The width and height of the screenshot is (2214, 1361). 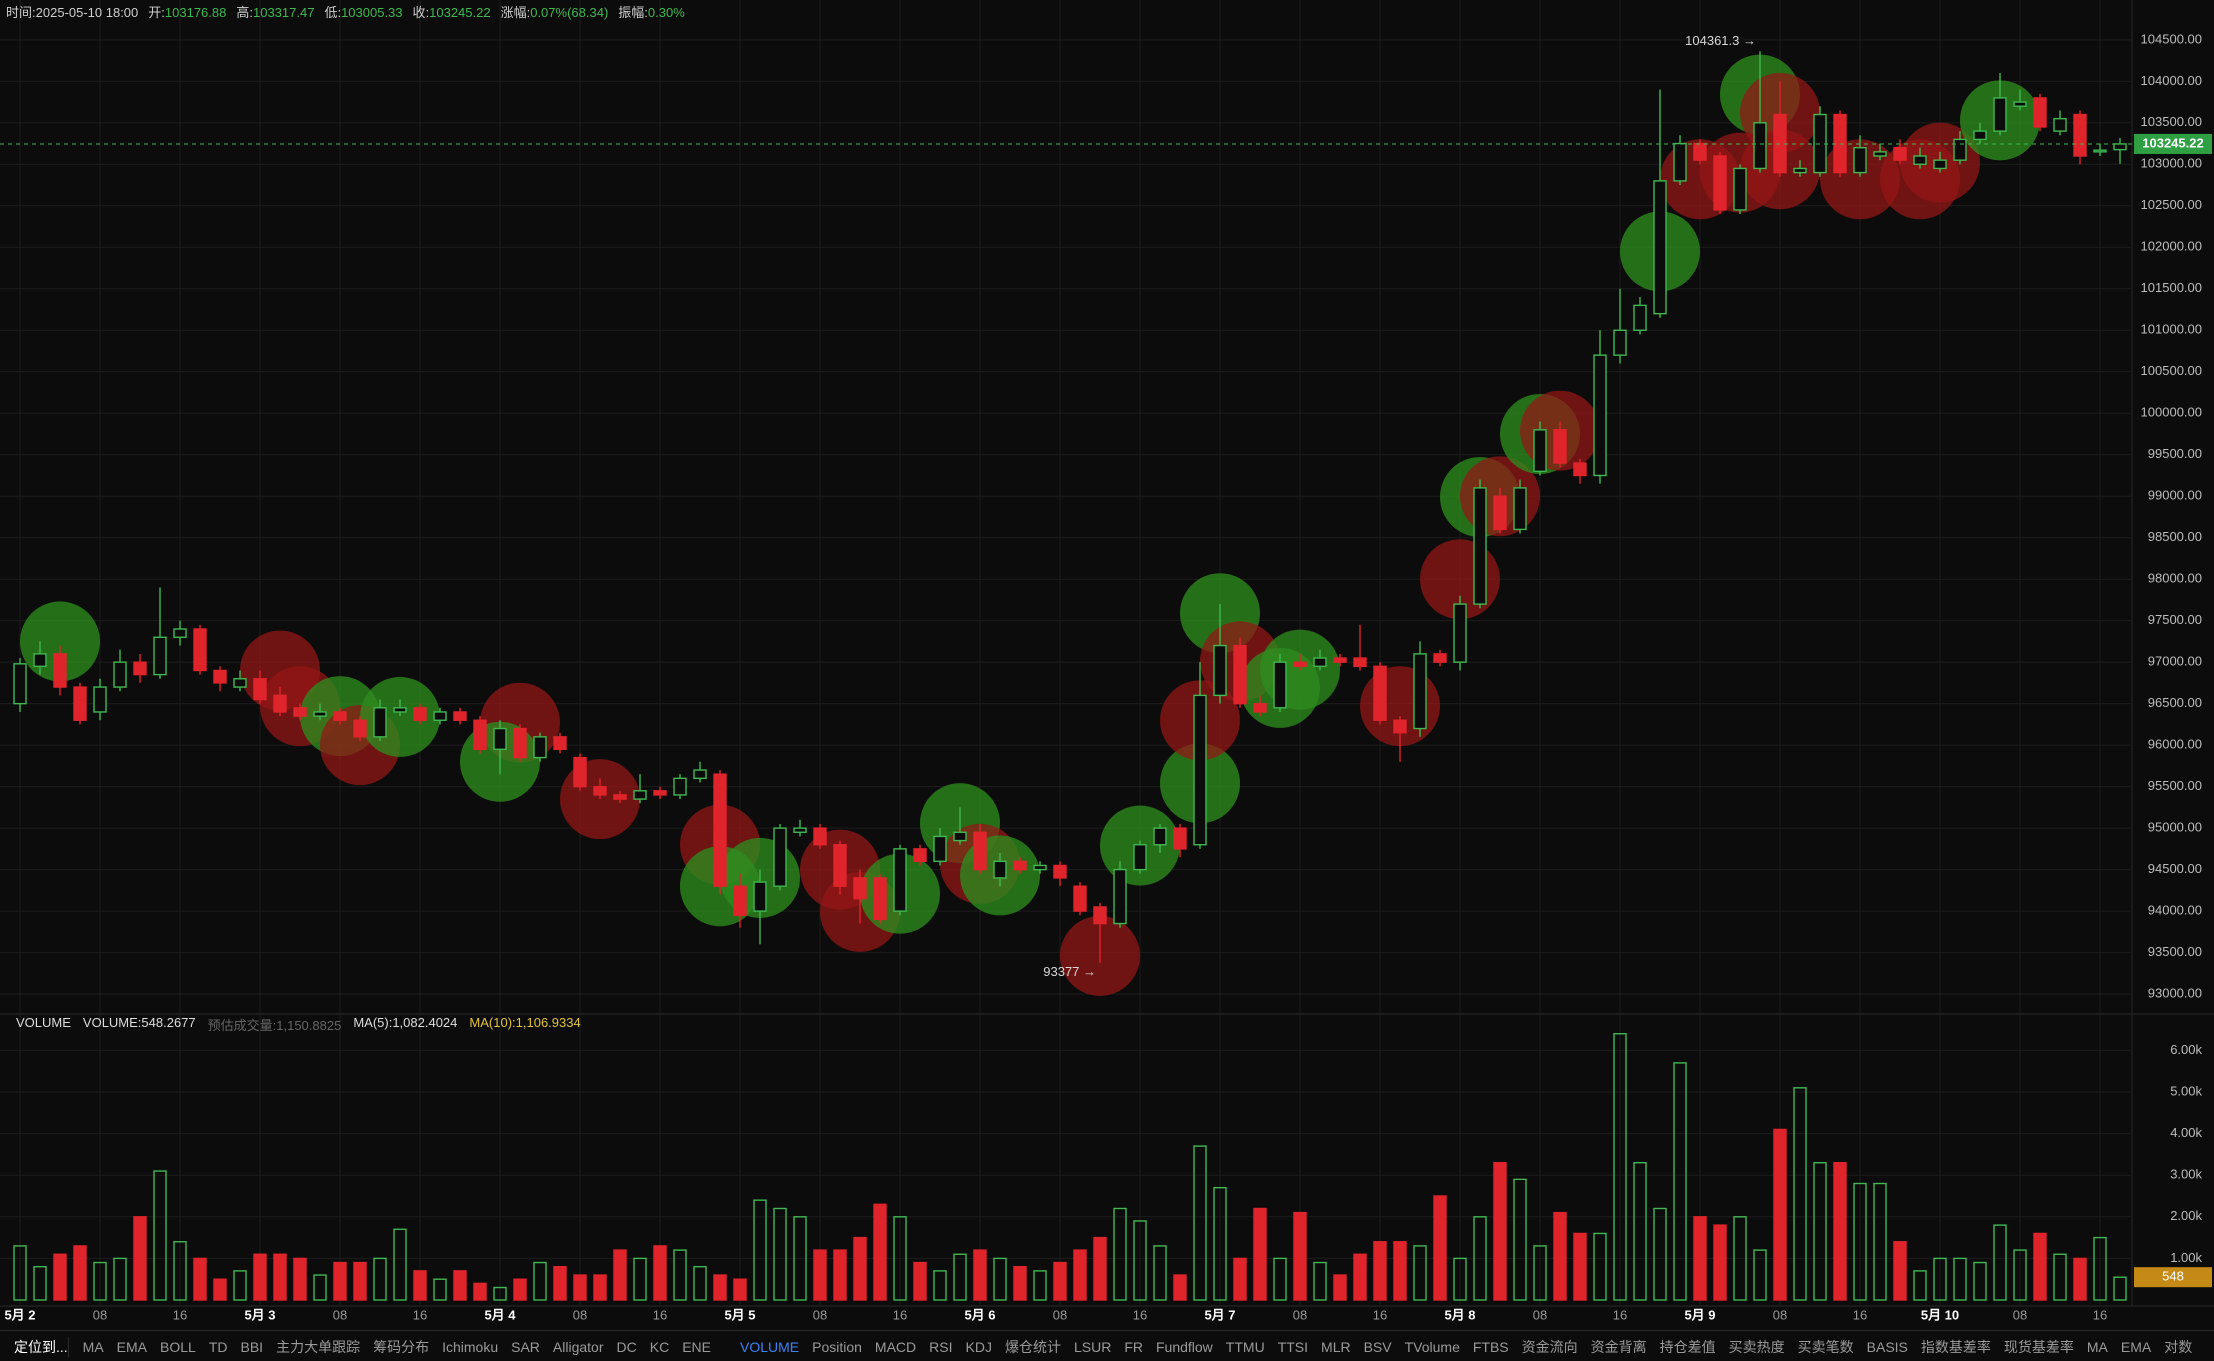 I want to click on y-tick-label: 100000.00, so click(x=2171, y=412).